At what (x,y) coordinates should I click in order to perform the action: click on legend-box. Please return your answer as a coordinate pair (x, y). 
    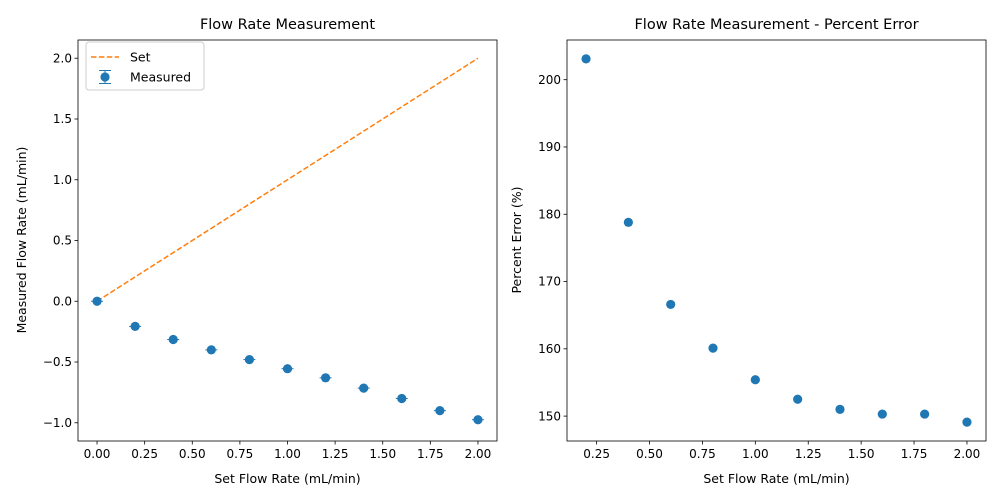
    Looking at the image, I should click on (145, 66).